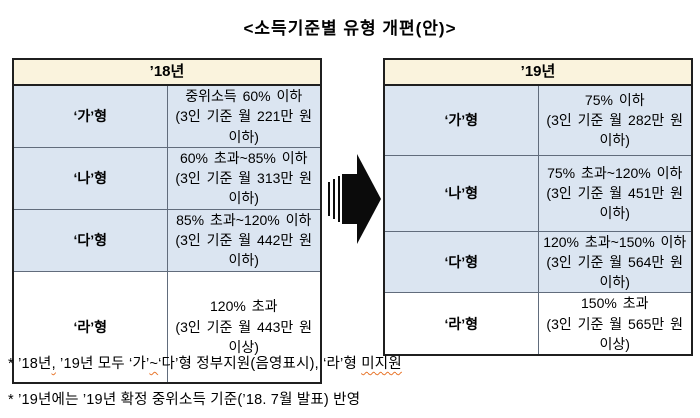  What do you see at coordinates (615, 333) in the screenshot?
I see `criteria-line2: (3인 기준 월 565만 원 이상)` at bounding box center [615, 333].